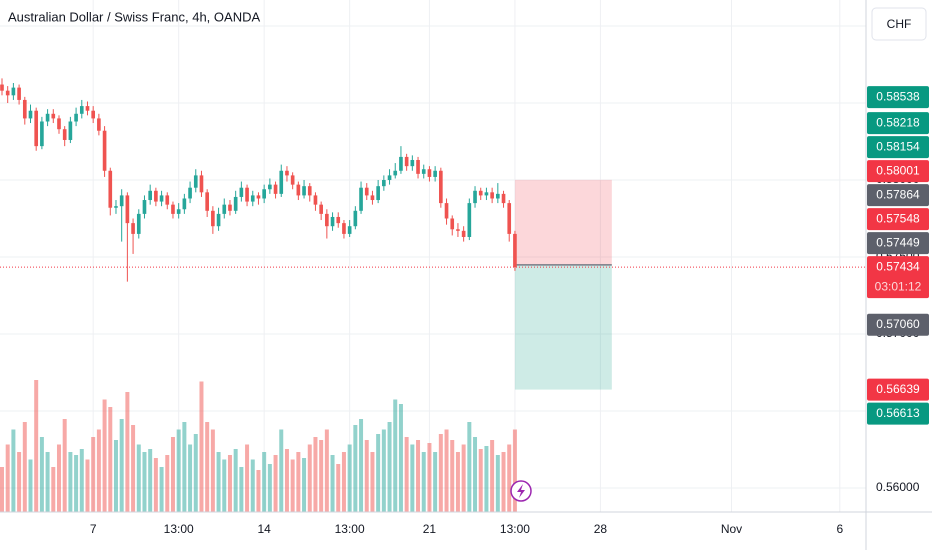  Describe the element at coordinates (601, 529) in the screenshot. I see `x-tick-label: 28` at that location.